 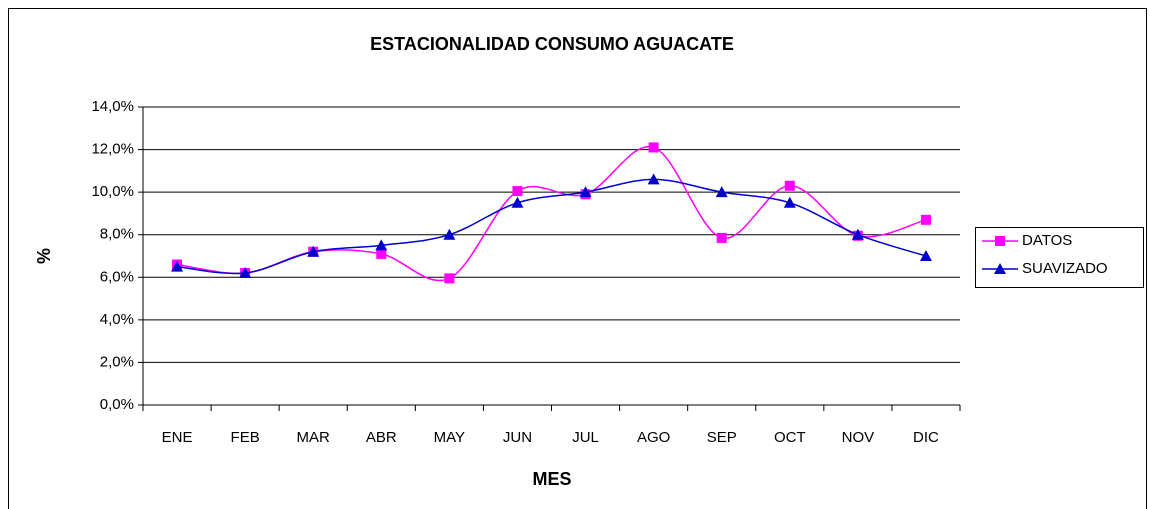 What do you see at coordinates (858, 437) in the screenshot?
I see `x-tick-label: NOV` at bounding box center [858, 437].